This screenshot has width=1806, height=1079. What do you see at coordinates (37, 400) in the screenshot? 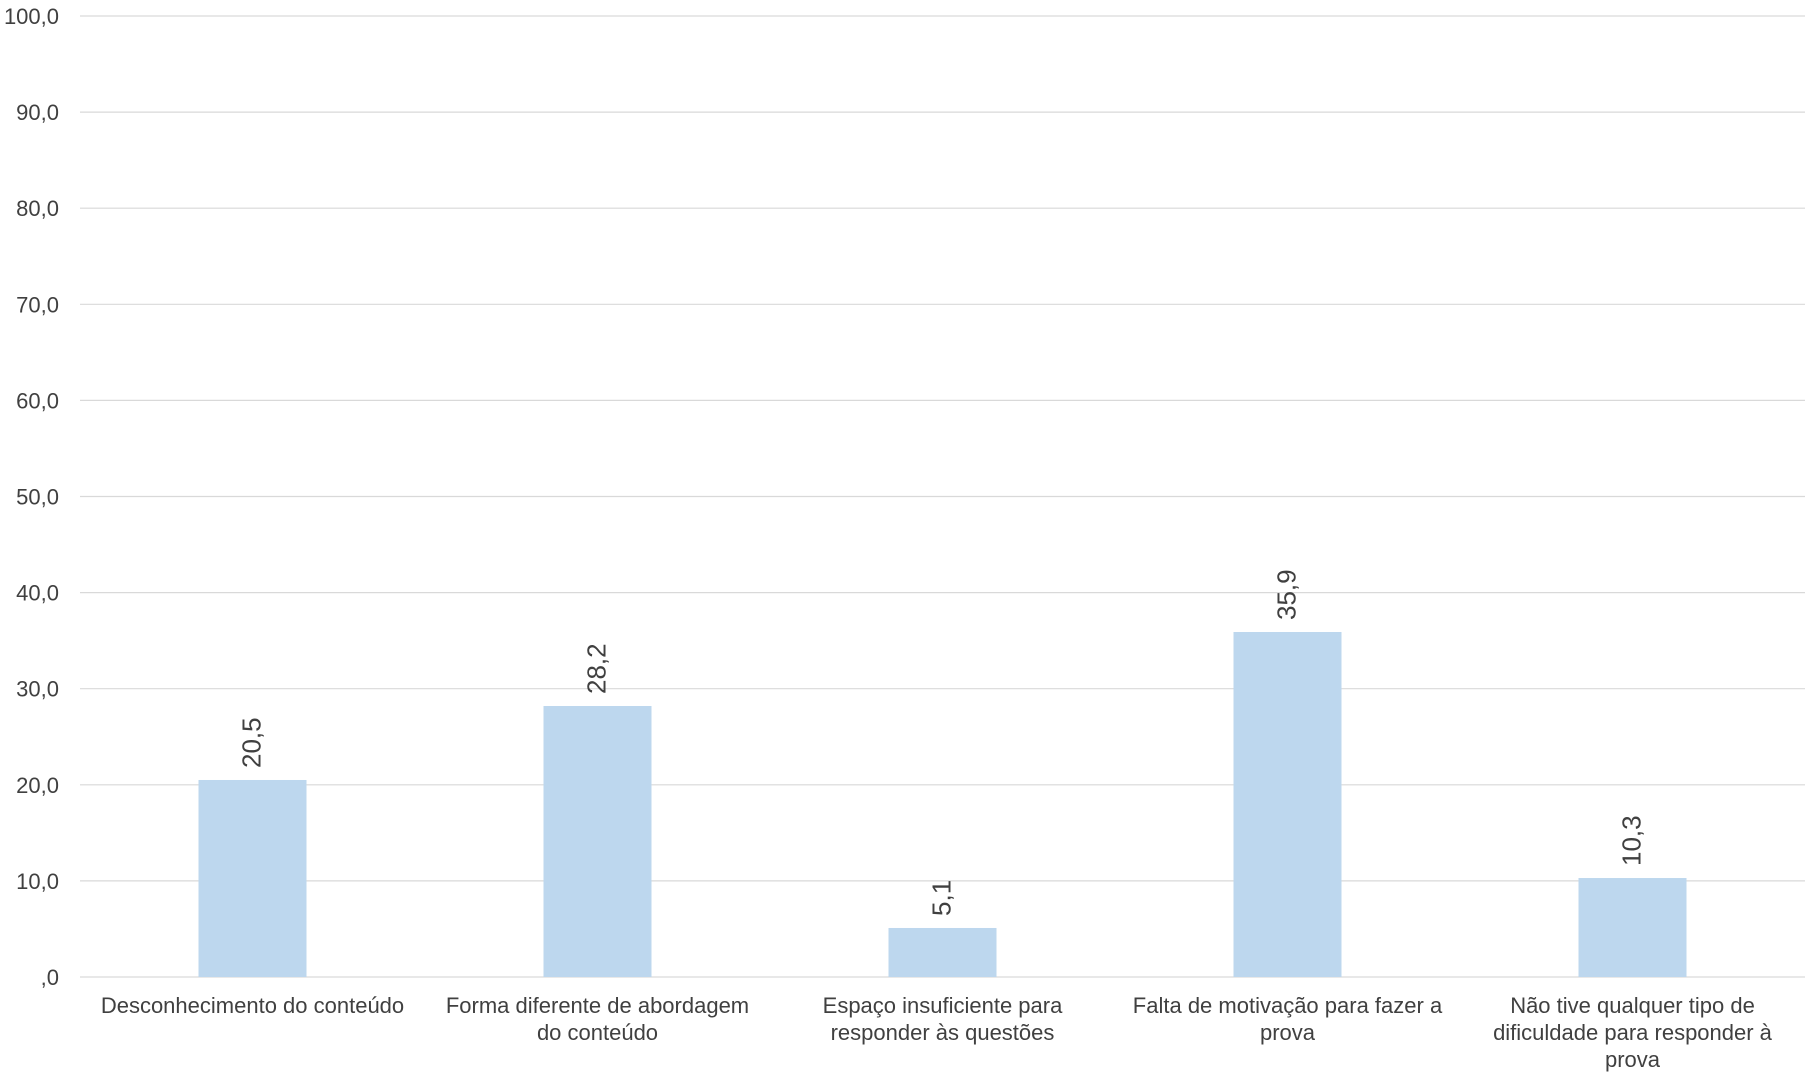
I see `y-tick-label: 60,0` at bounding box center [37, 400].